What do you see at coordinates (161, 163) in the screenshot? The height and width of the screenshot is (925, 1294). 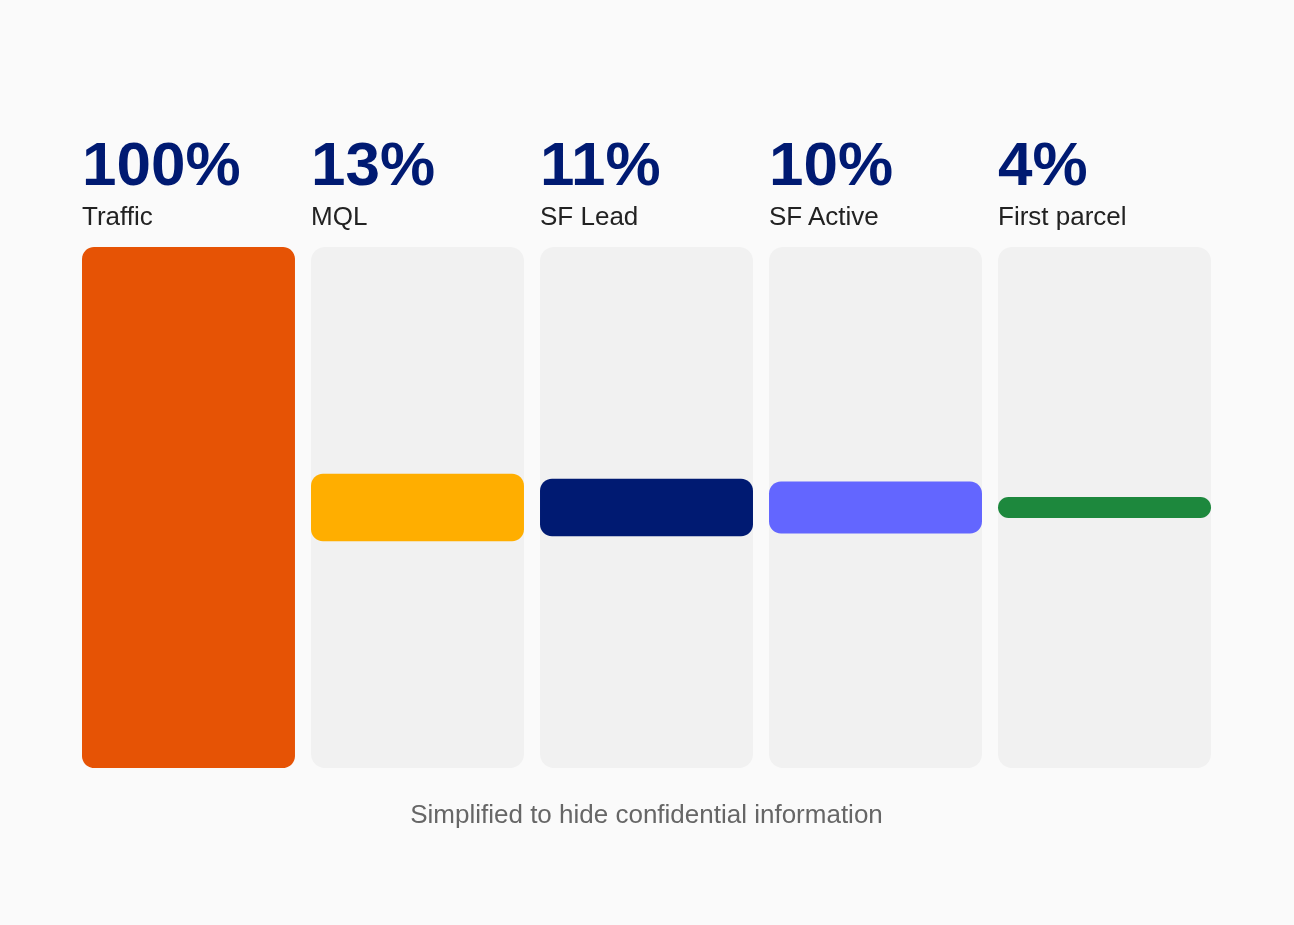 I see `data-label: 100%` at bounding box center [161, 163].